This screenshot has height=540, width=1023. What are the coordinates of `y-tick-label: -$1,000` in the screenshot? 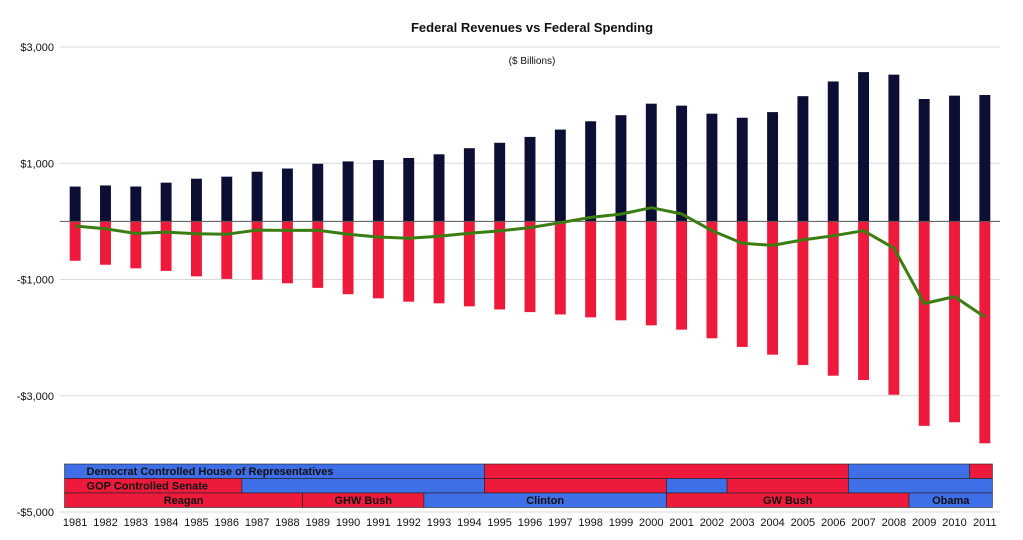 It's located at (35, 281).